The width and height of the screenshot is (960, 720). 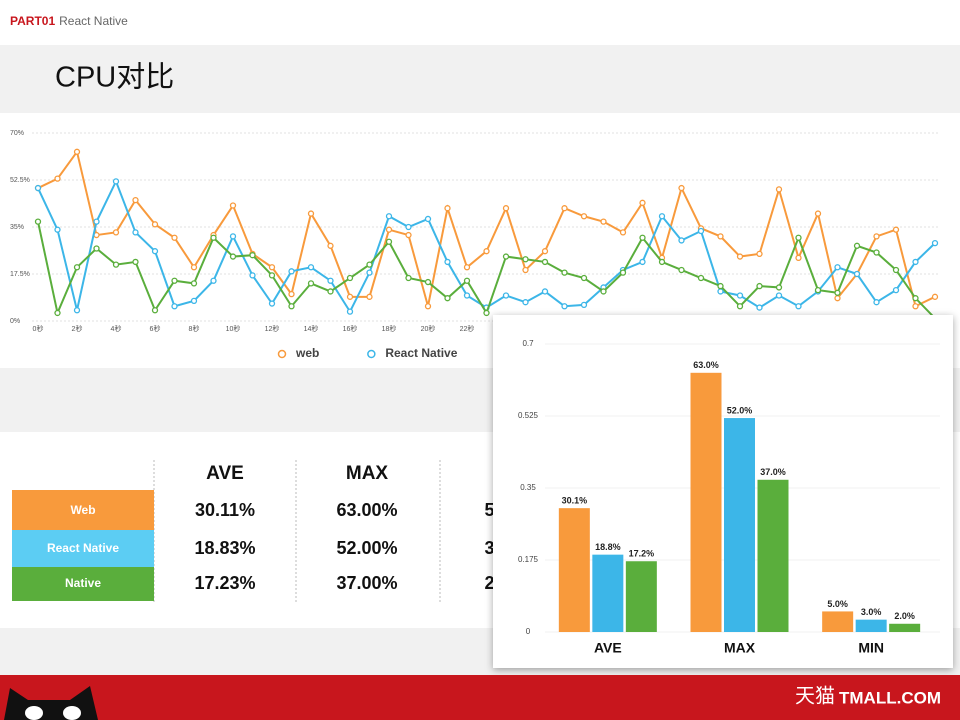 What do you see at coordinates (225, 473) in the screenshot?
I see `column-header: AVE` at bounding box center [225, 473].